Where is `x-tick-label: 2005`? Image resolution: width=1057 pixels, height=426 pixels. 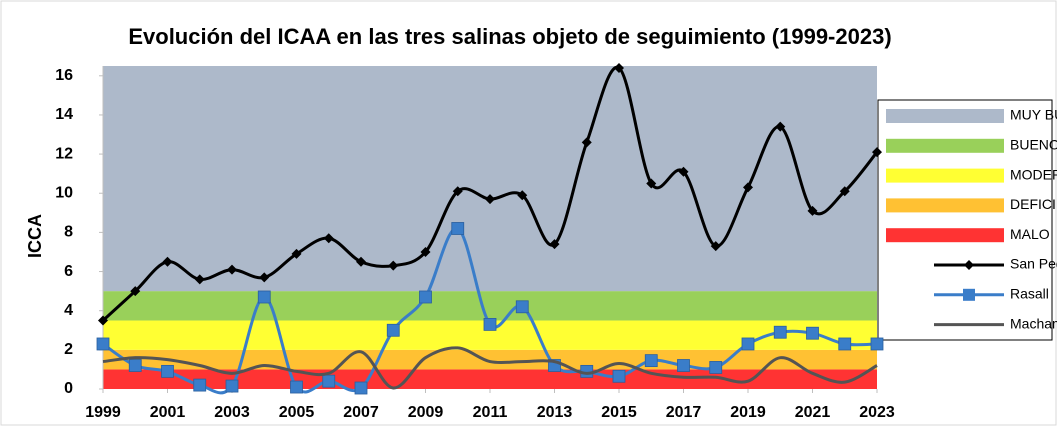 x-tick-label: 2005 is located at coordinates (297, 412).